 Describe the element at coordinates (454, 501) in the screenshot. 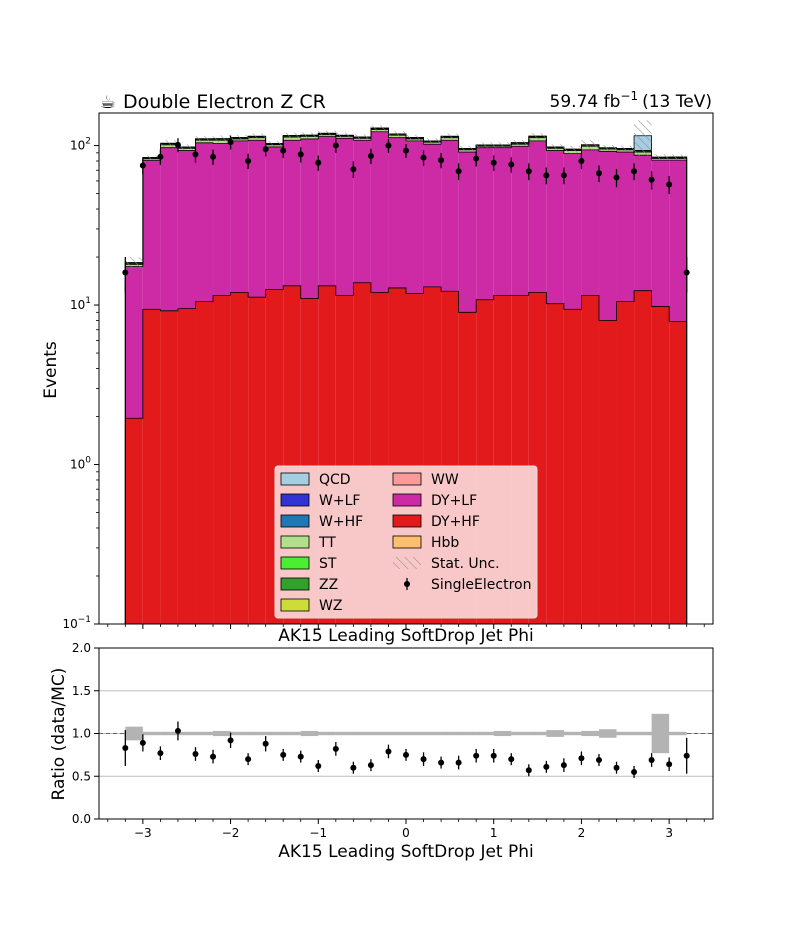

I see `legend-label-dy-lf: DY+LF` at that location.